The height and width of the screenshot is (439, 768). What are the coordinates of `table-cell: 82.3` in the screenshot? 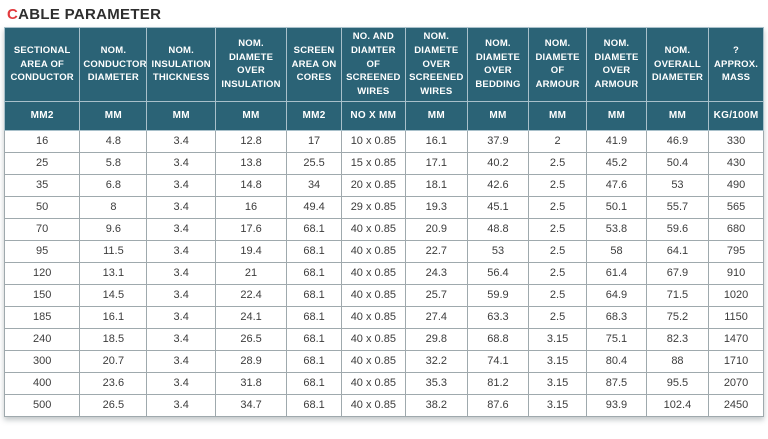 It's located at (677, 339).